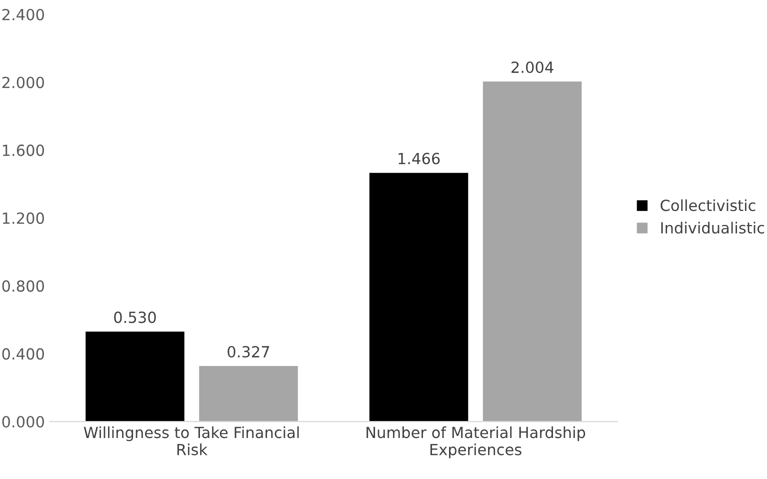  Describe the element at coordinates (191, 441) in the screenshot. I see `x-tick-label: Willingness to Take Financial Risk` at that location.